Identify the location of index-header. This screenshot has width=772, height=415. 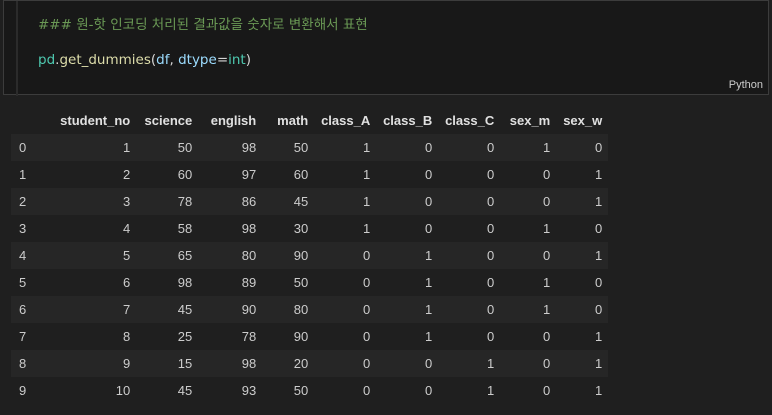
(28, 120).